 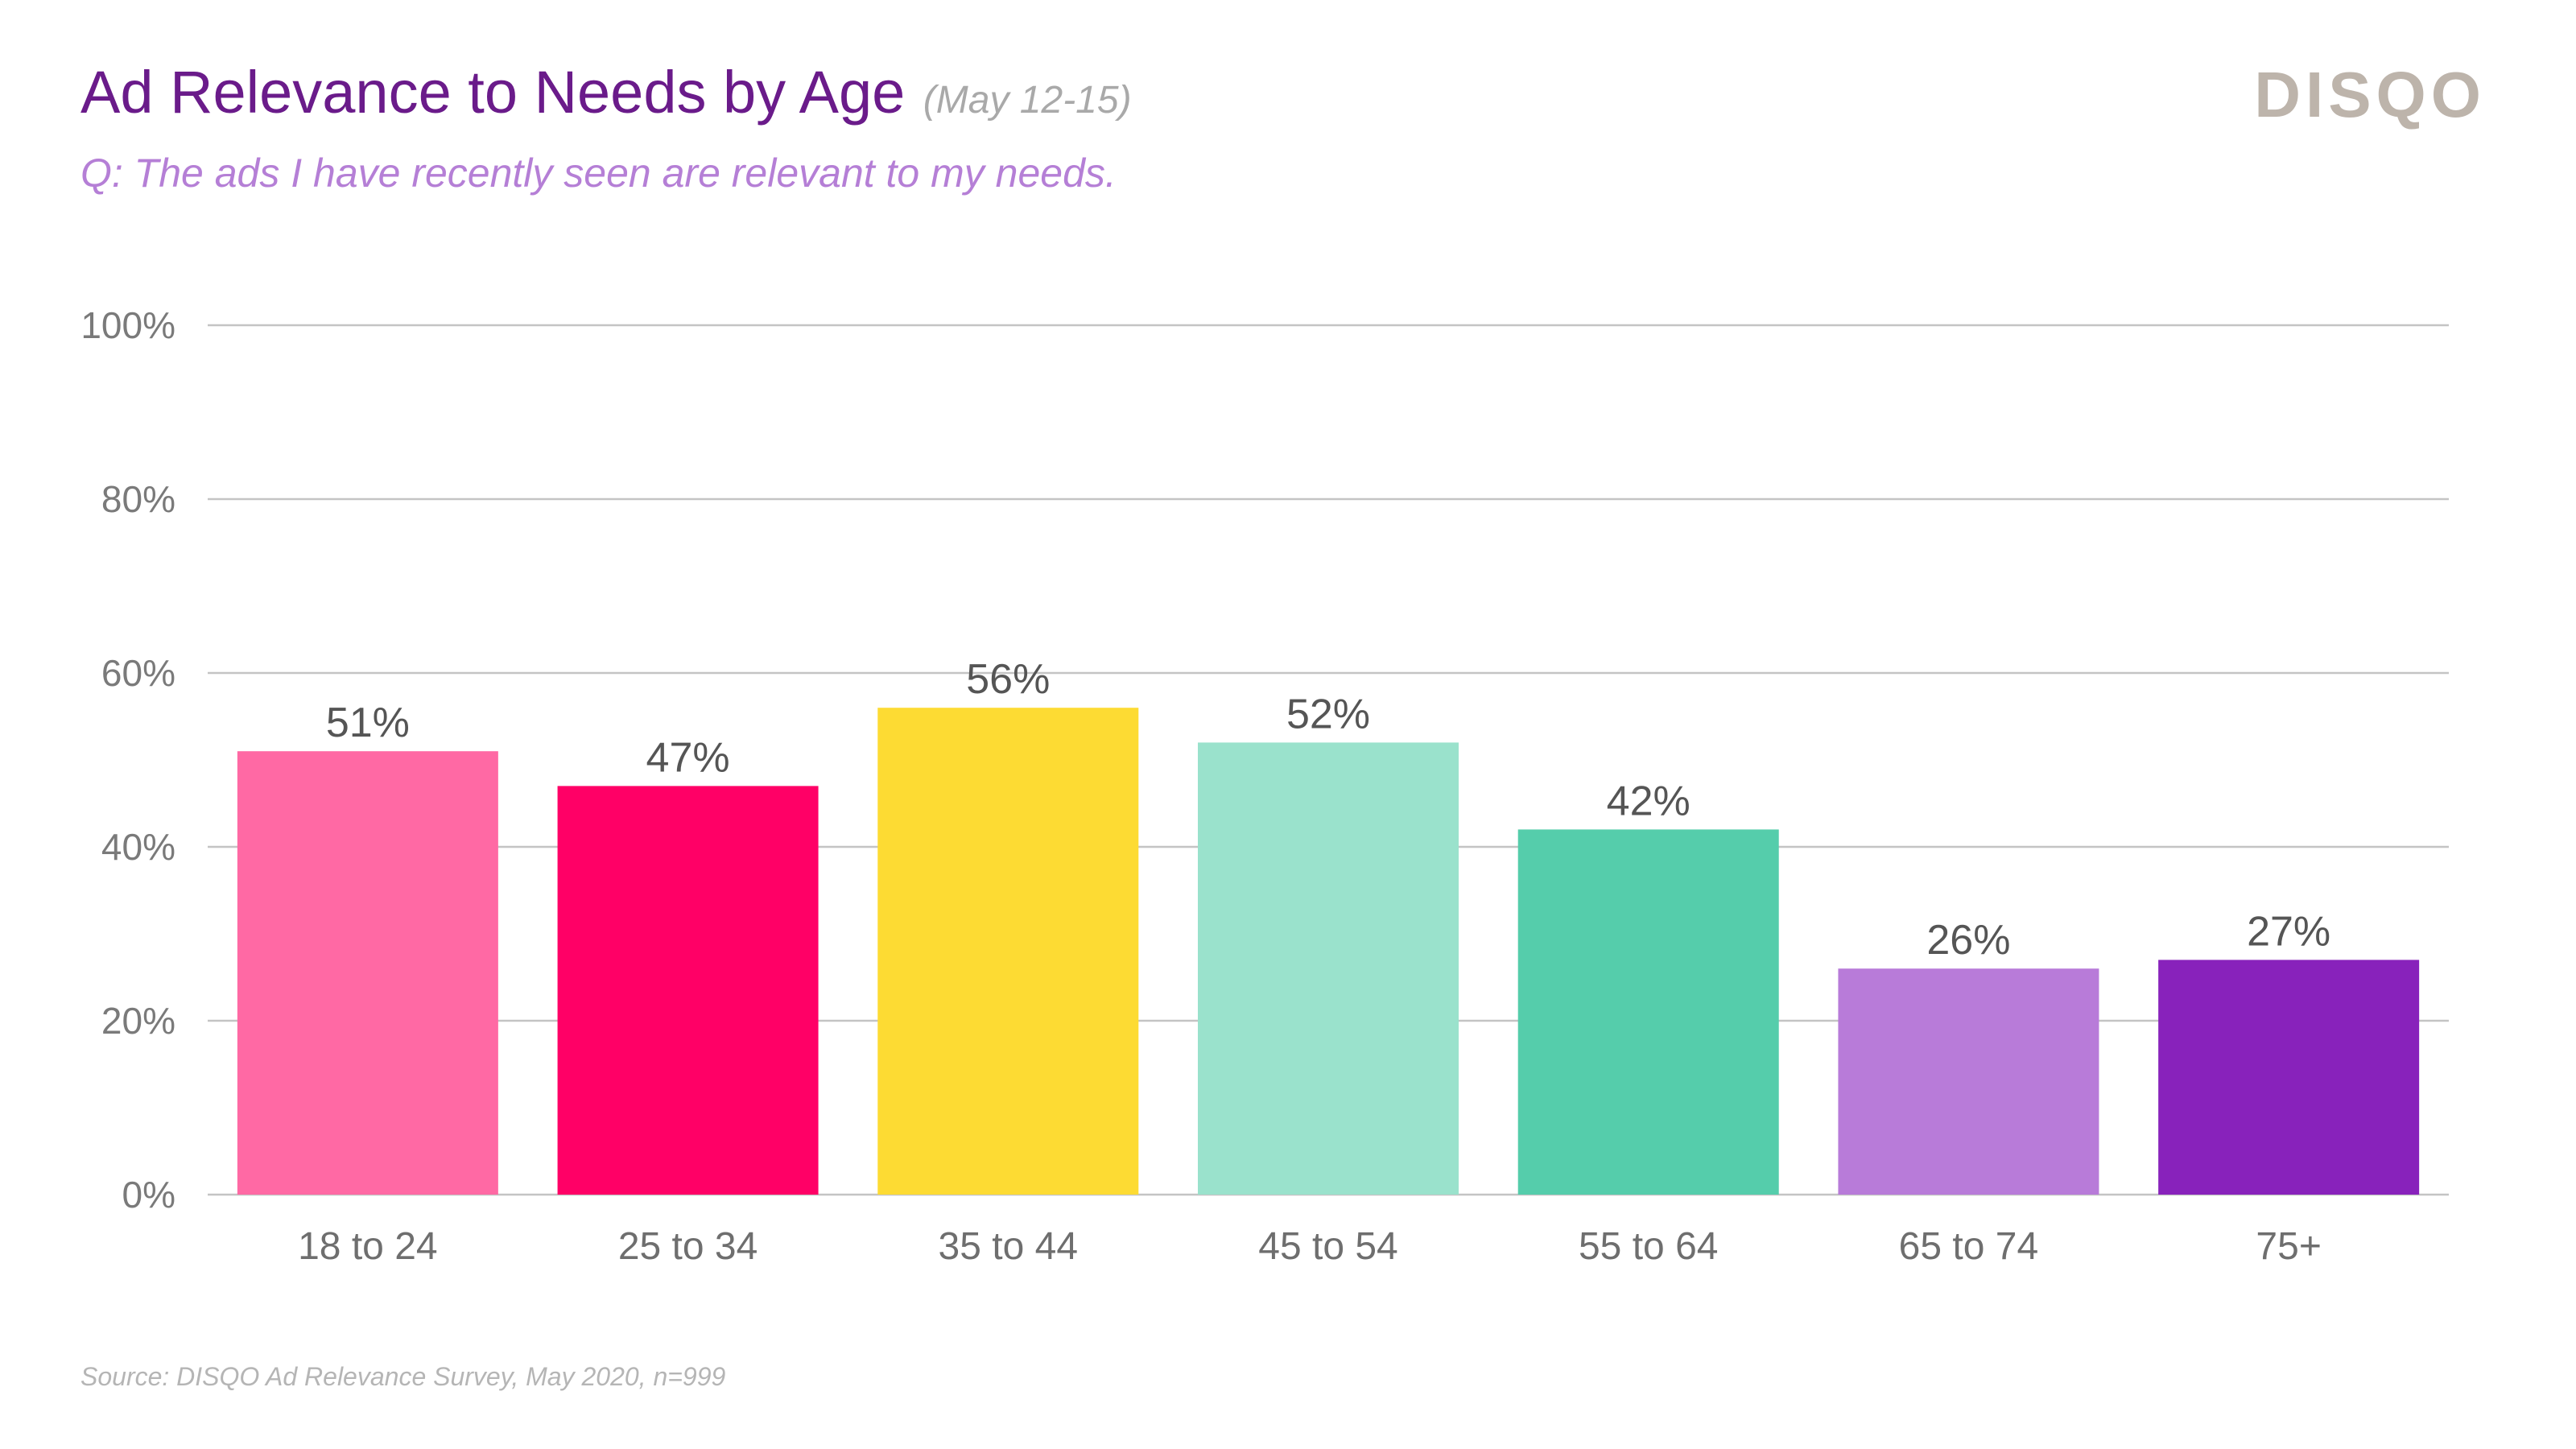 I want to click on y-axis-ticks: 0% 20% 40% 60% 80% 100%, so click(x=127, y=760).